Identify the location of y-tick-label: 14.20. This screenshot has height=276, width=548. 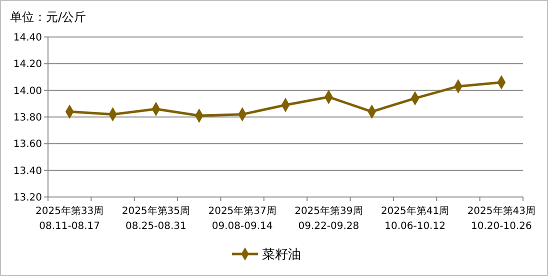
(27, 64).